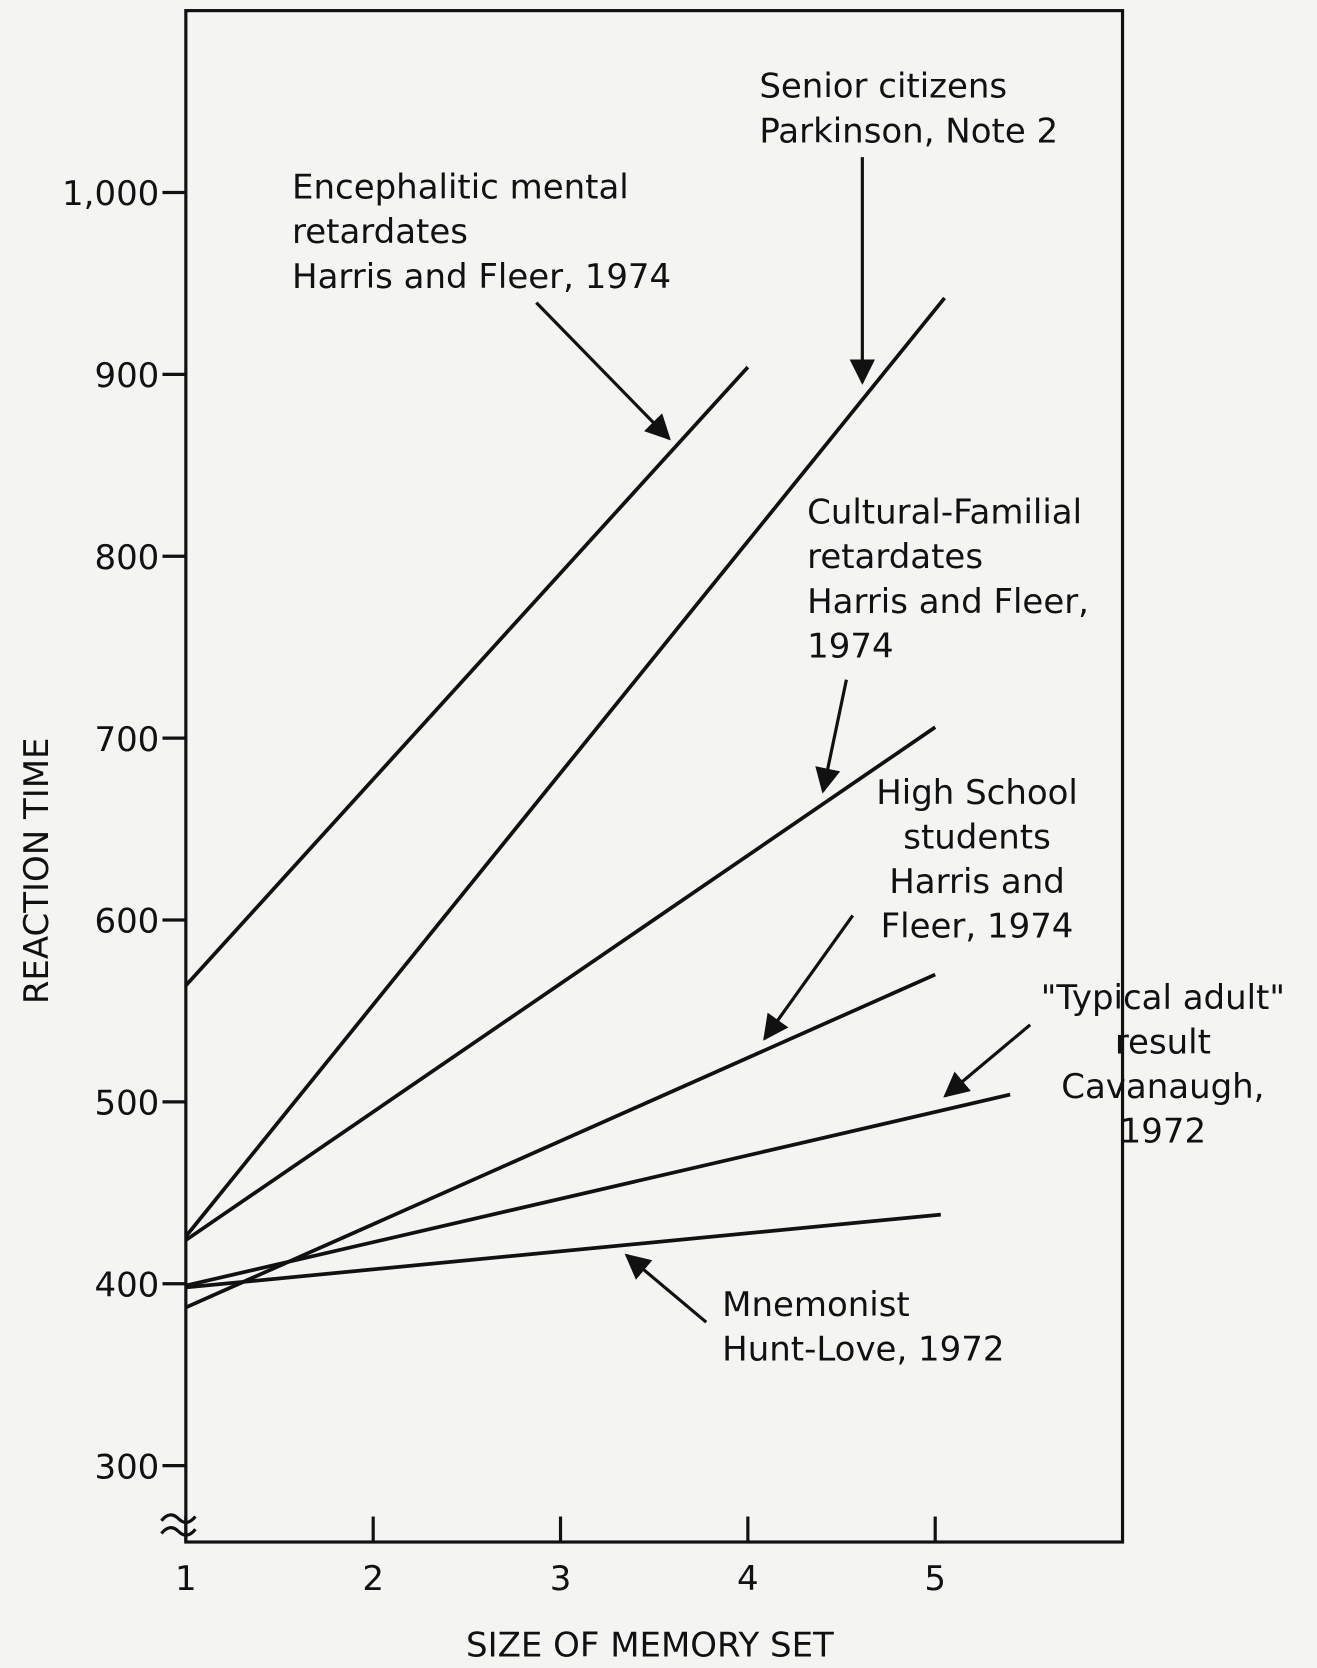 The width and height of the screenshot is (1317, 1668). What do you see at coordinates (977, 927) in the screenshot?
I see `series-label: Fleer, 1974` at bounding box center [977, 927].